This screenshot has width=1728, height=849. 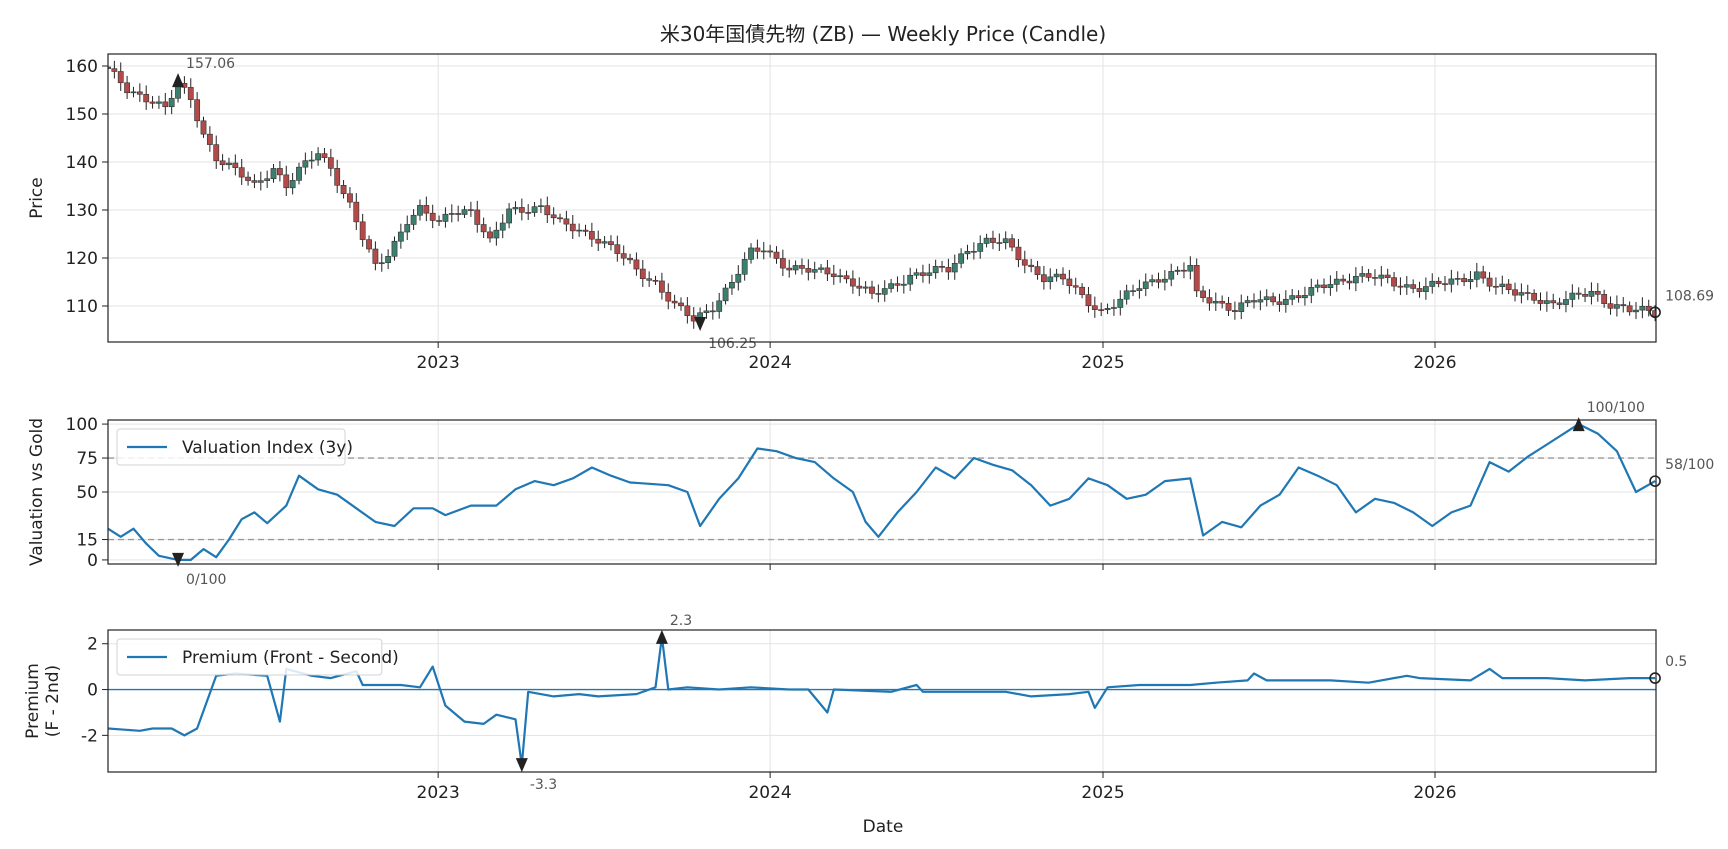 What do you see at coordinates (883, 34) in the screenshot?
I see `chart-title: 米30年国債先物 (ZB) — Weekly Price (Candle)` at bounding box center [883, 34].